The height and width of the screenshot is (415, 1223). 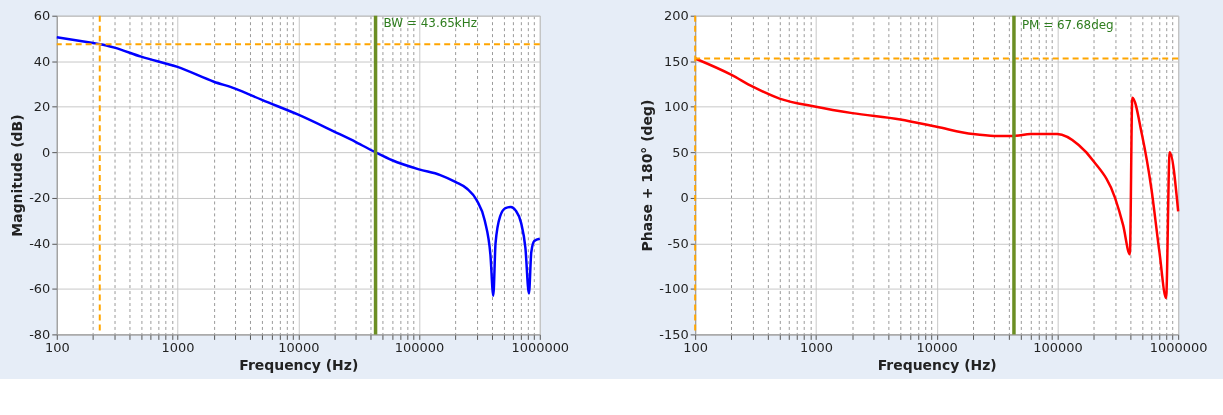 What do you see at coordinates (647, 175) in the screenshot?
I see `y-axis-title: Phase + 180° (deg)` at bounding box center [647, 175].